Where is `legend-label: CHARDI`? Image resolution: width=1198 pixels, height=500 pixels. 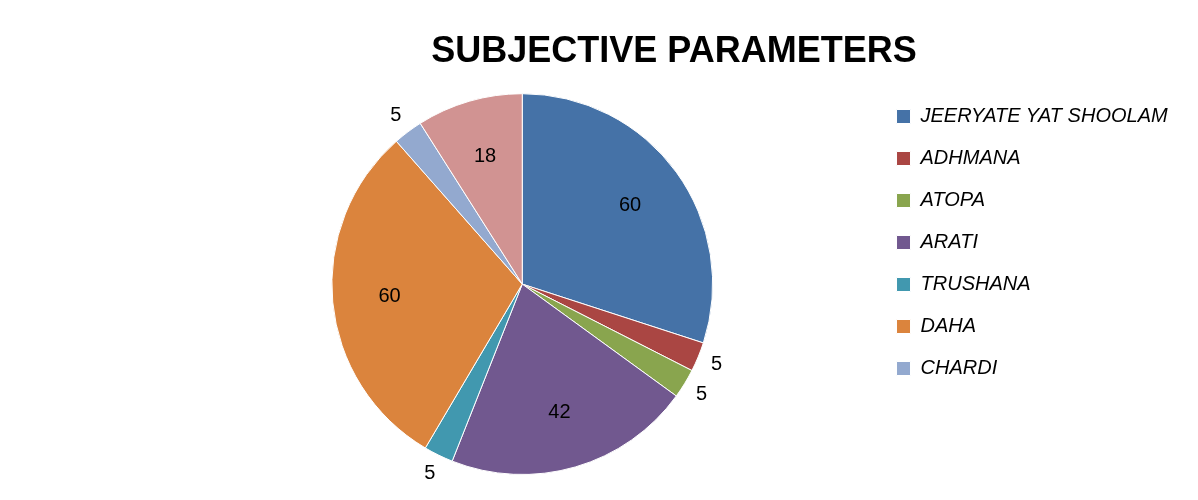
legend-label: CHARDI is located at coordinates (959, 367).